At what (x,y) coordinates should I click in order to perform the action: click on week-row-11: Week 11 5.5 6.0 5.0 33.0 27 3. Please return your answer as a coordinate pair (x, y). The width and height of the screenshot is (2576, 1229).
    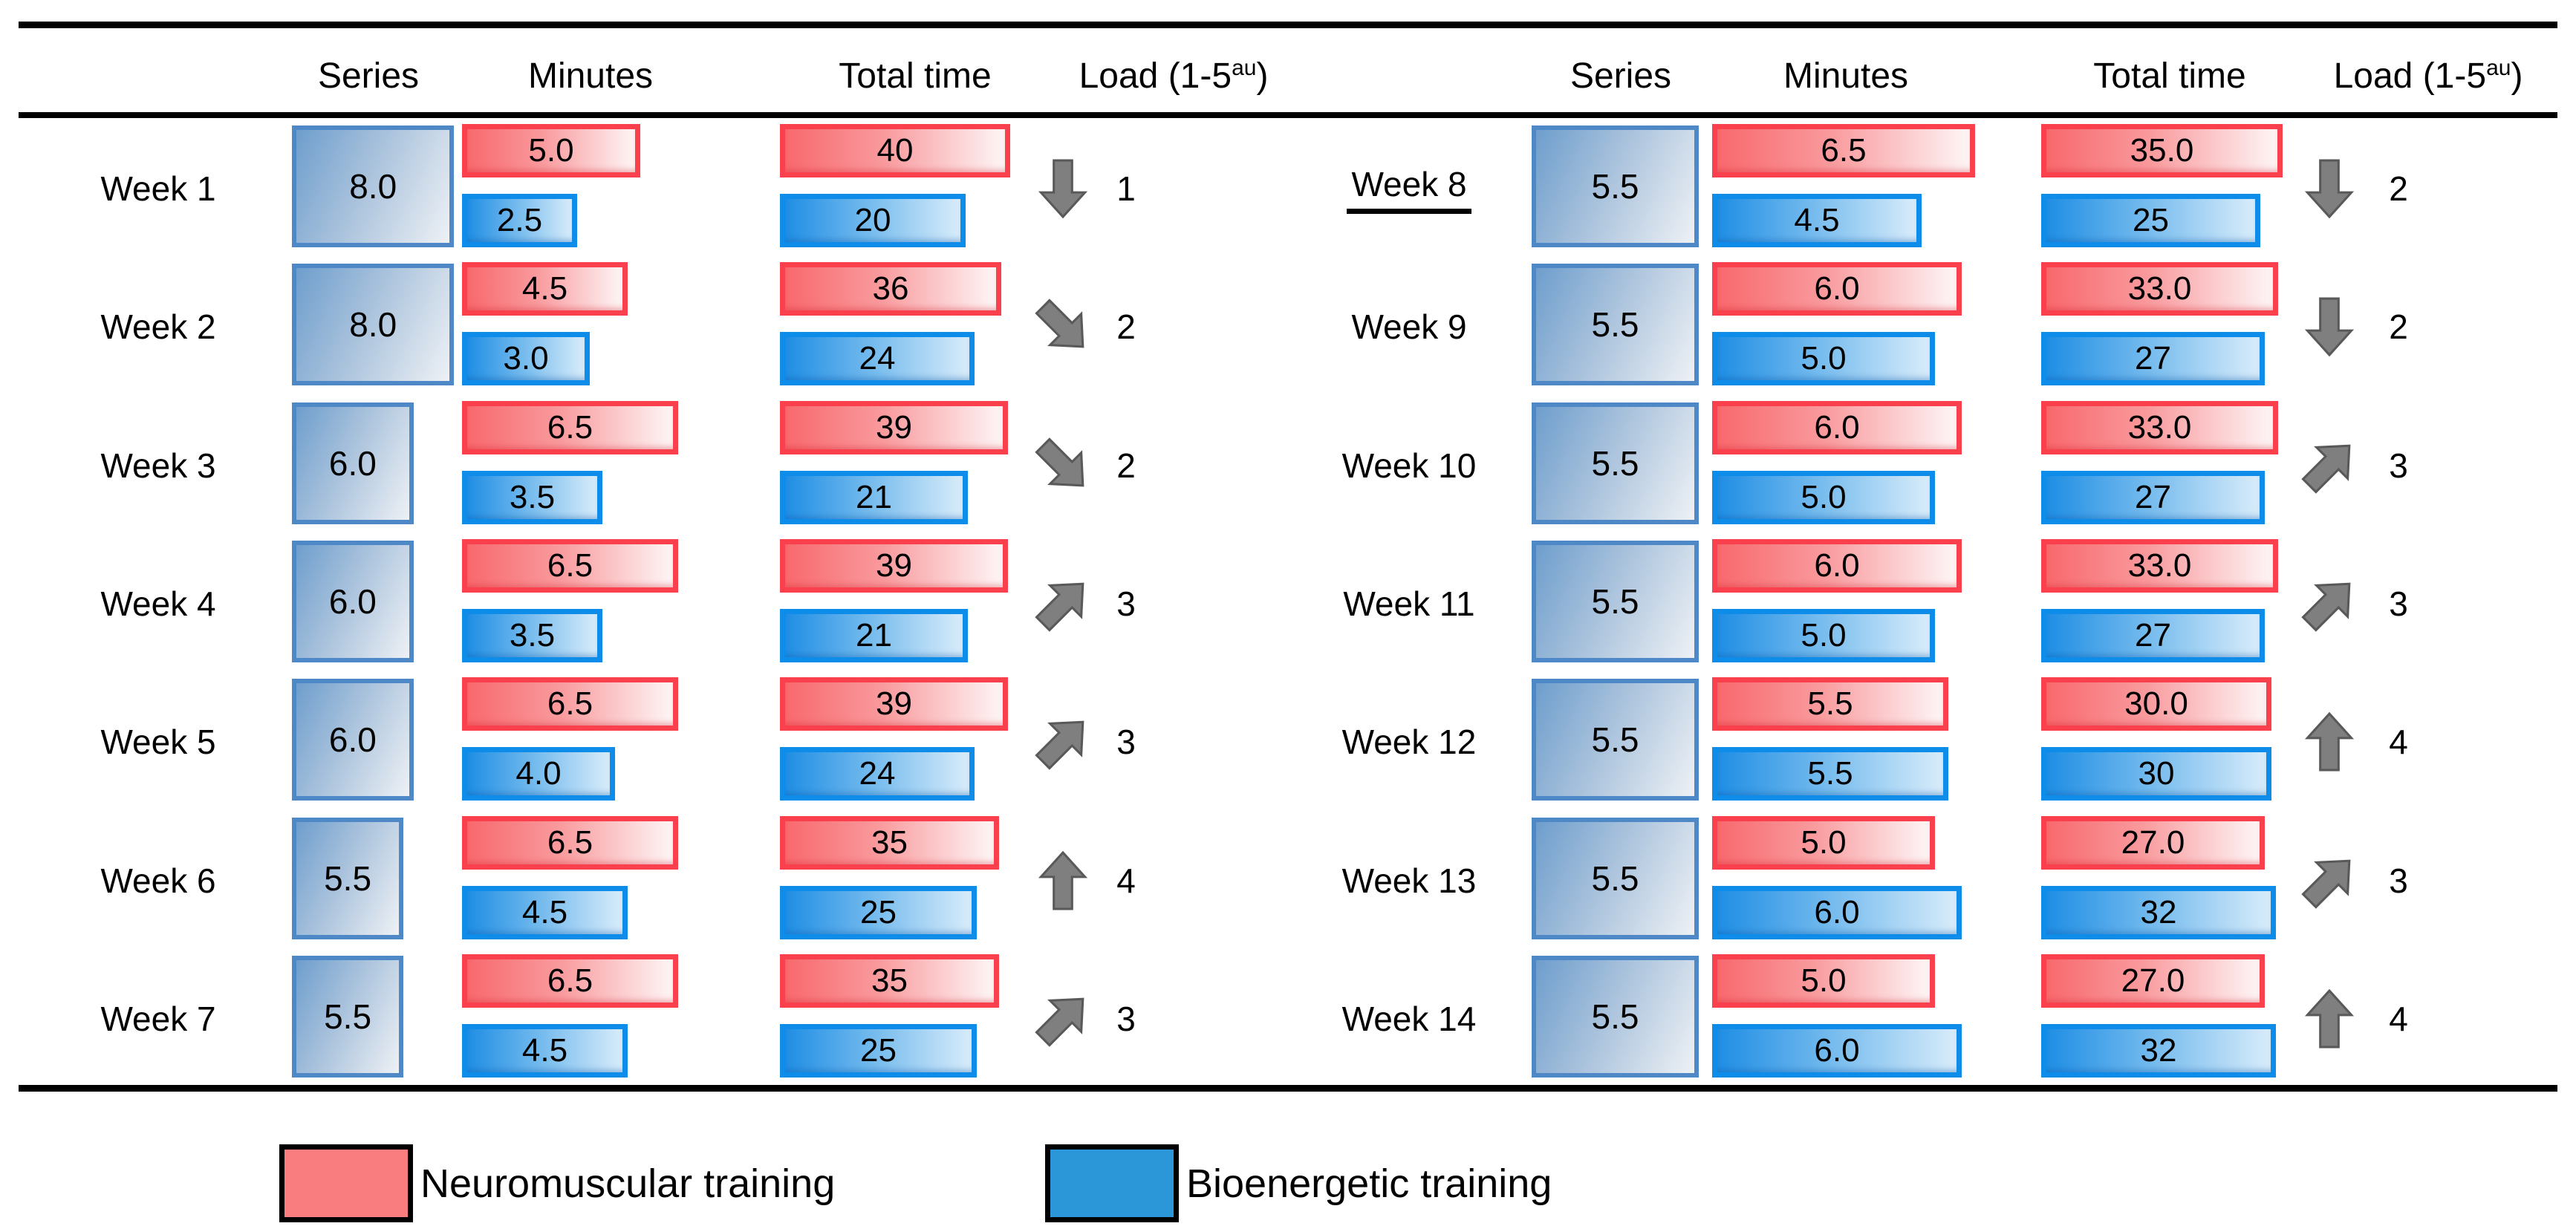
    Looking at the image, I should click on (1932, 604).